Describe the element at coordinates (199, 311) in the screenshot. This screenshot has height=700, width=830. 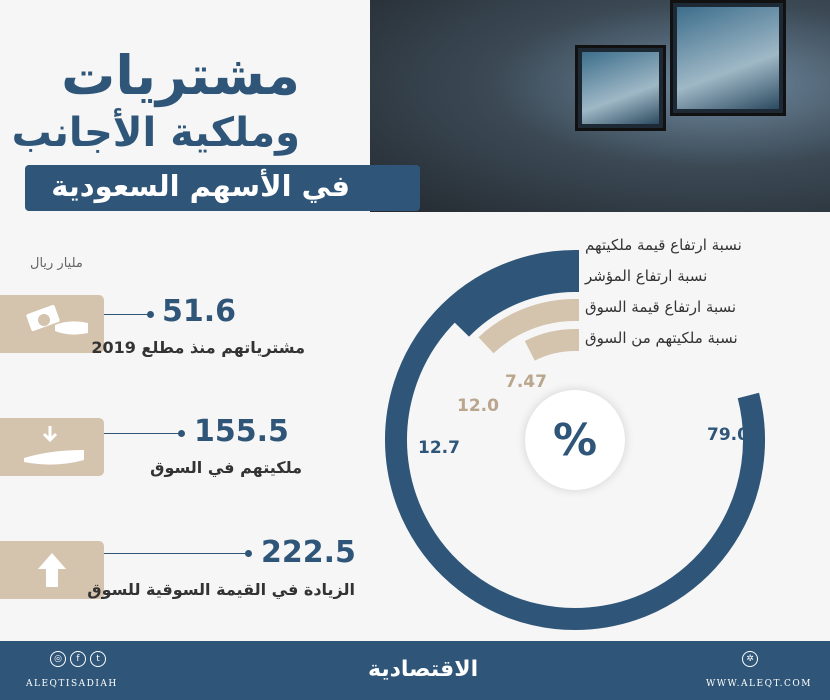
I see `stat-value: 51.6` at that location.